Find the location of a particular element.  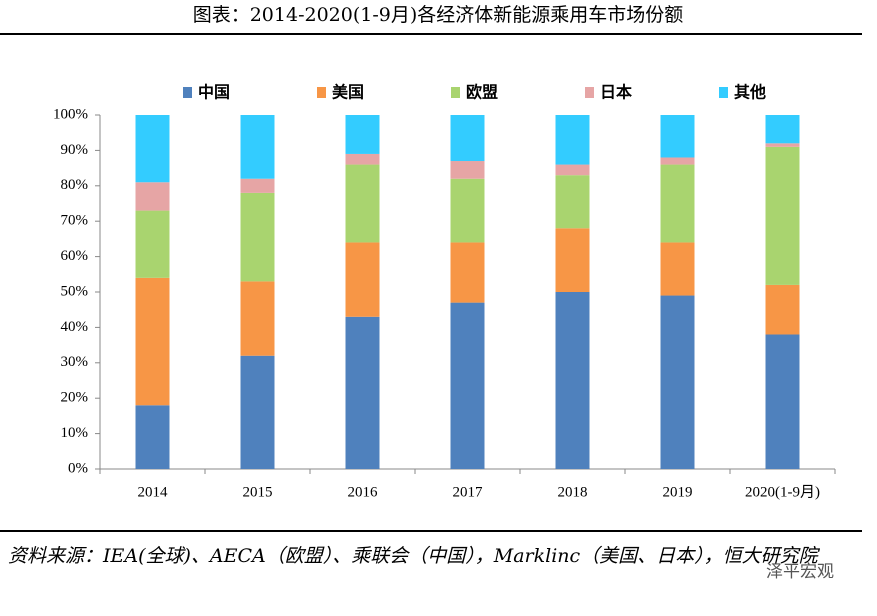

x-tick-label: 2020(1-9月) is located at coordinates (782, 492).